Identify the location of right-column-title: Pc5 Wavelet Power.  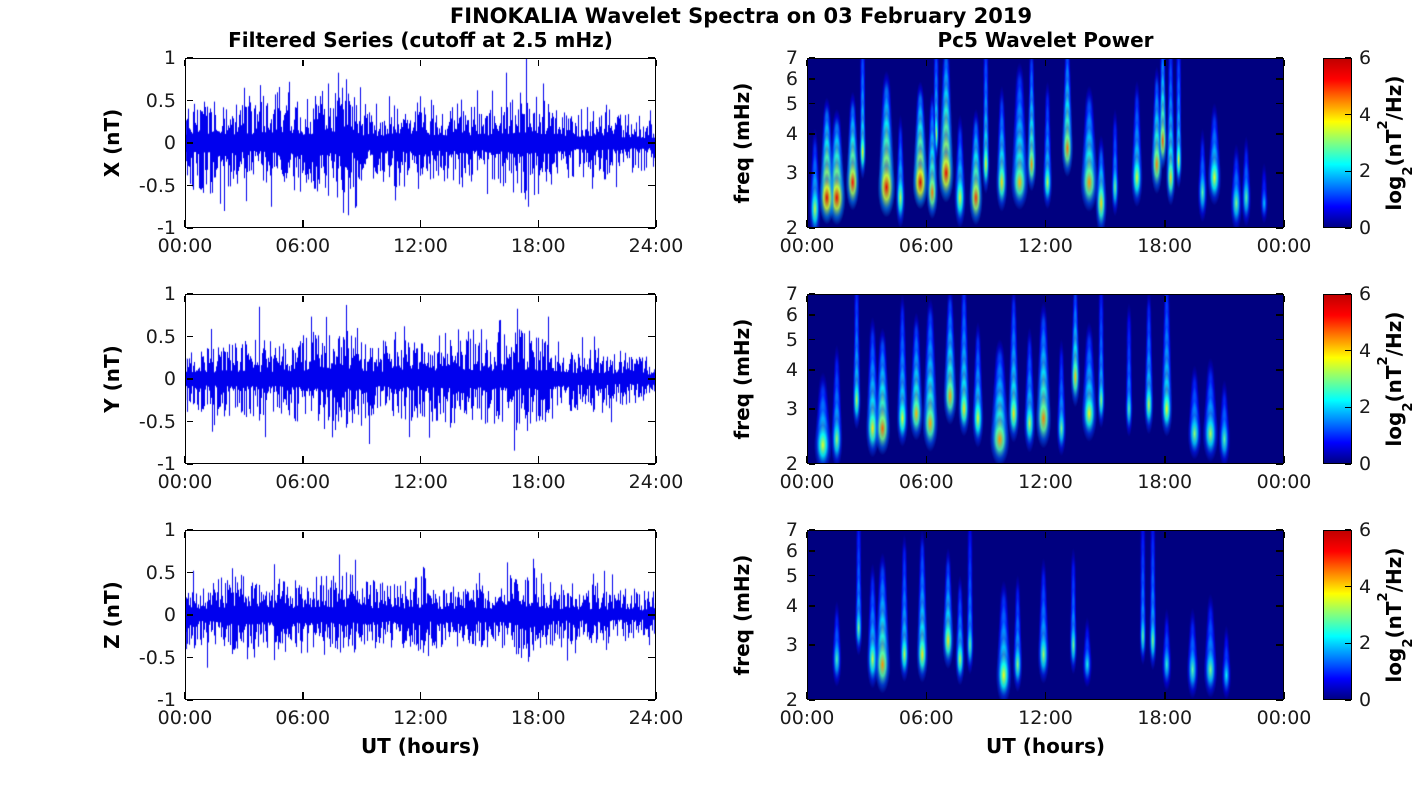
(1045, 40).